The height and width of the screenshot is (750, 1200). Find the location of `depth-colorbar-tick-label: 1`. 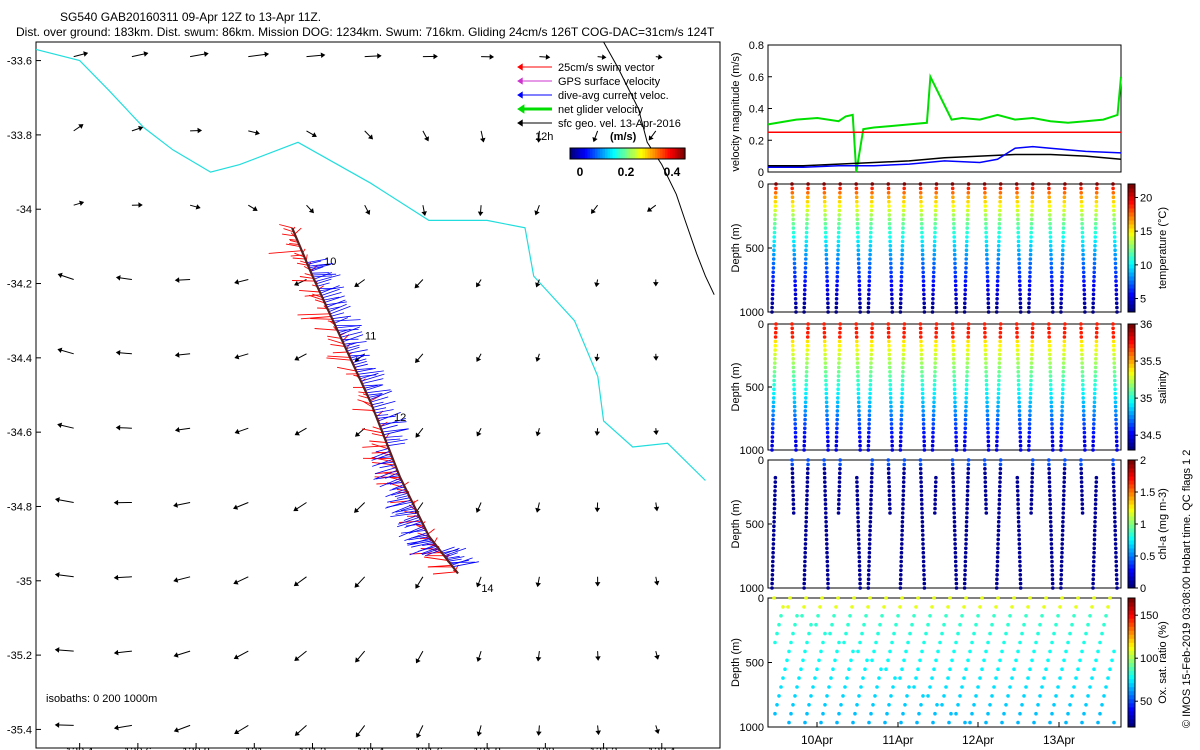

depth-colorbar-tick-label: 1 is located at coordinates (1143, 525).